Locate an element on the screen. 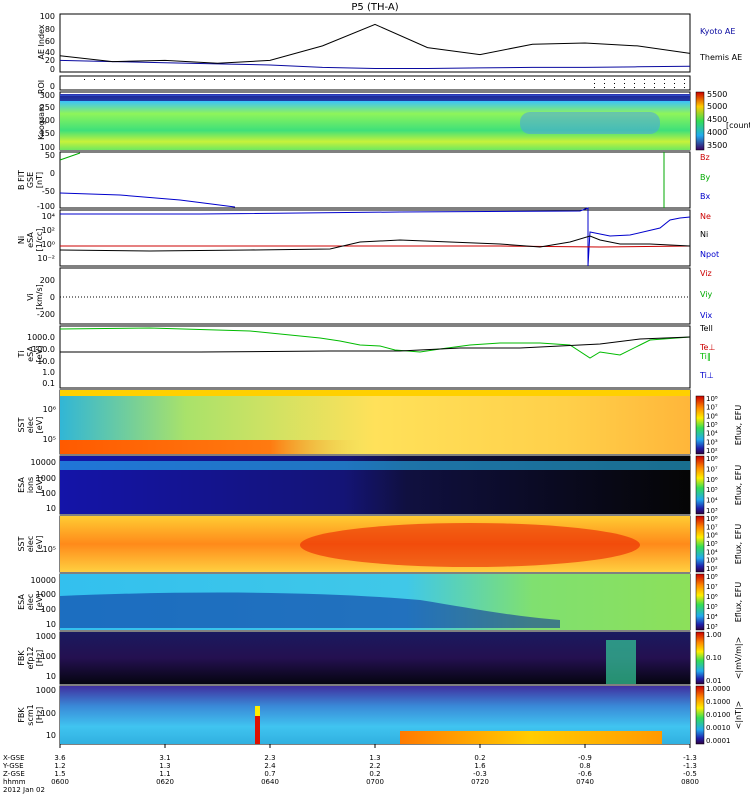 The image size is (750, 800). bfit-ylabel: B FIT is located at coordinates (21, 180).